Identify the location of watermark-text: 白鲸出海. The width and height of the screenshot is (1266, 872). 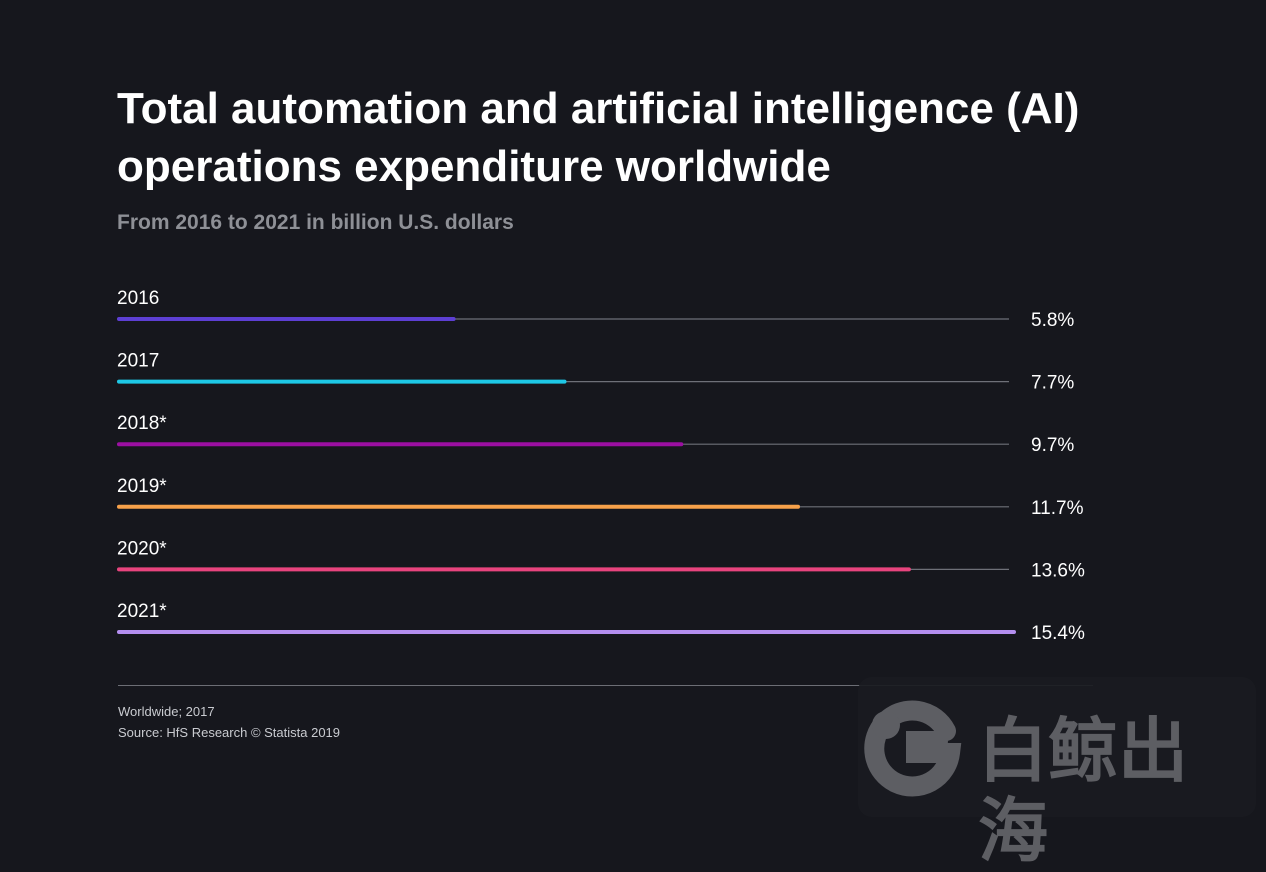
(1083, 791).